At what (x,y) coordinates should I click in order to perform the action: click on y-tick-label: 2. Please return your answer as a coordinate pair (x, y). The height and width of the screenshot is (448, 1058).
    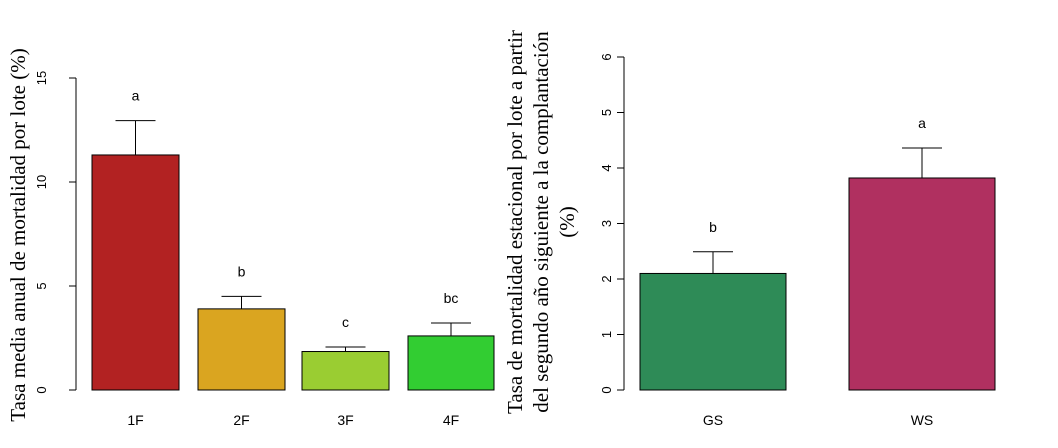
    Looking at the image, I should click on (606, 278).